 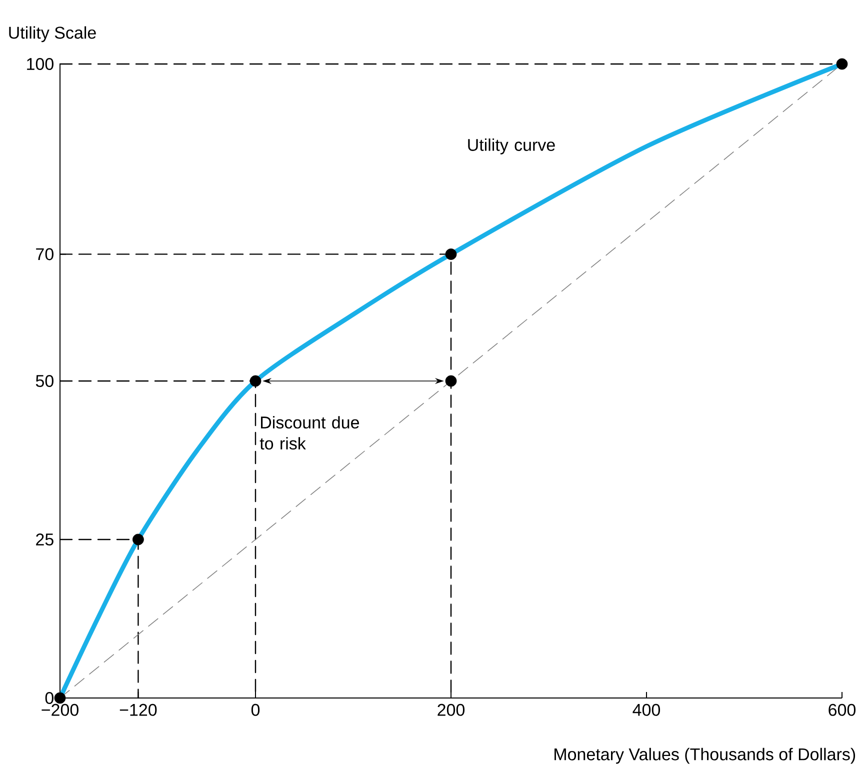 I want to click on y-tick-label: 70, so click(x=45, y=254).